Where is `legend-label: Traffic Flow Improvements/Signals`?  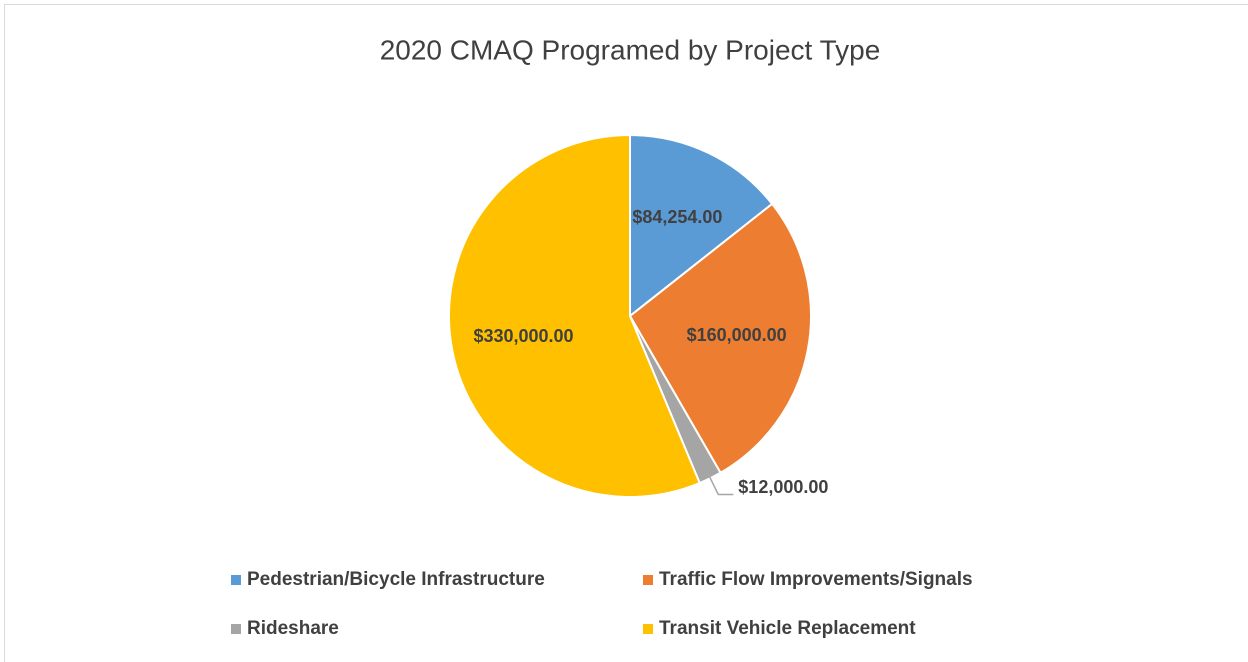
legend-label: Traffic Flow Improvements/Signals is located at coordinates (816, 579).